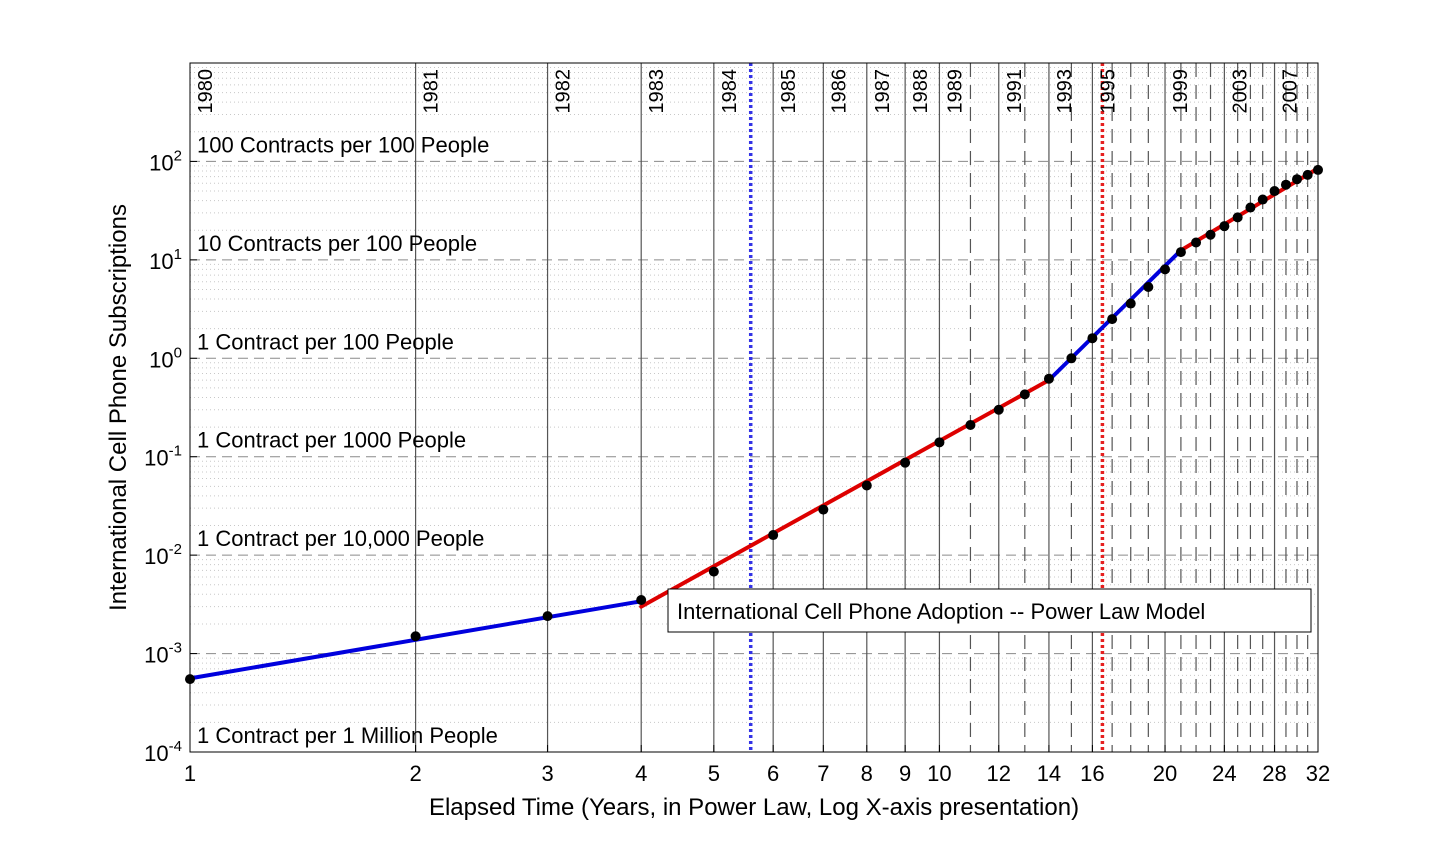 This screenshot has width=1456, height=844. Describe the element at coordinates (757, 765) in the screenshot. I see `x-tick-labels: 1 2 3 4 5 6 7 8 9 10 12 14 16 20 24 28 32` at that location.